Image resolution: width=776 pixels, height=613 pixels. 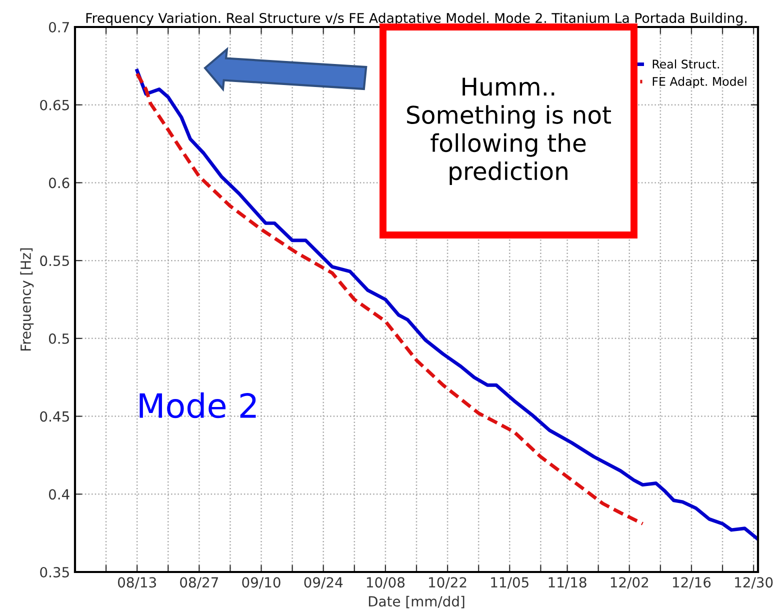 What do you see at coordinates (199, 583) in the screenshot?
I see `x-tick-label: 08/27` at bounding box center [199, 583].